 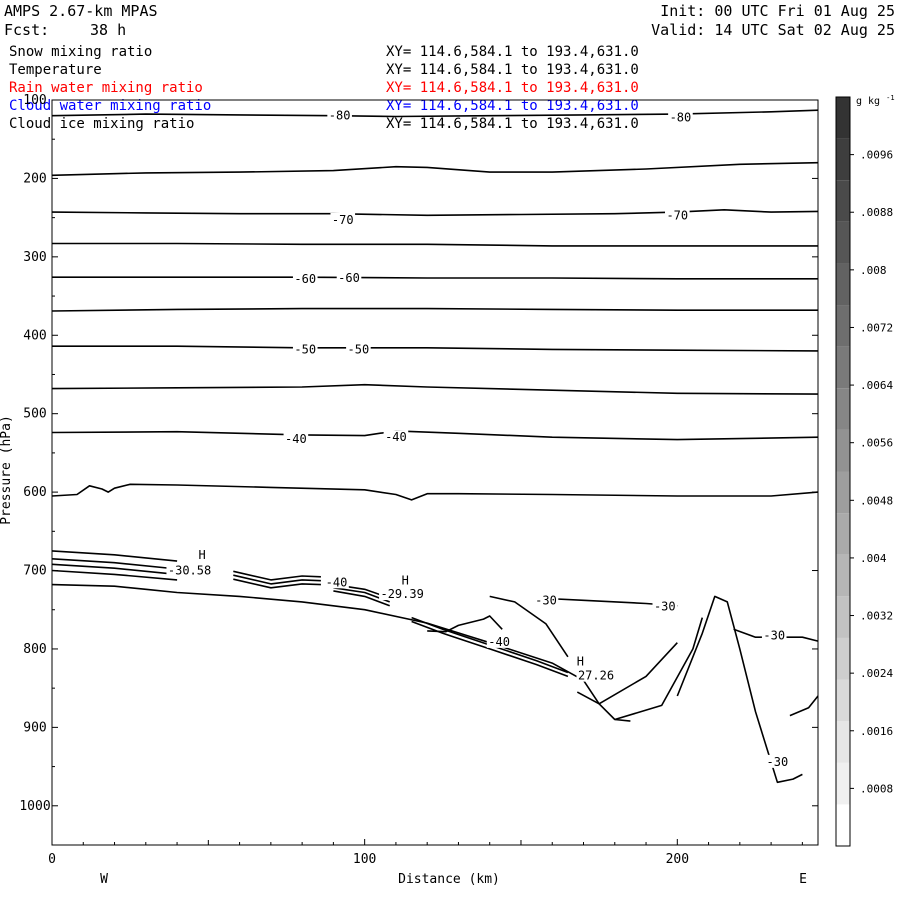 I want to click on colorbar-tick-label: .008, so click(x=873, y=270).